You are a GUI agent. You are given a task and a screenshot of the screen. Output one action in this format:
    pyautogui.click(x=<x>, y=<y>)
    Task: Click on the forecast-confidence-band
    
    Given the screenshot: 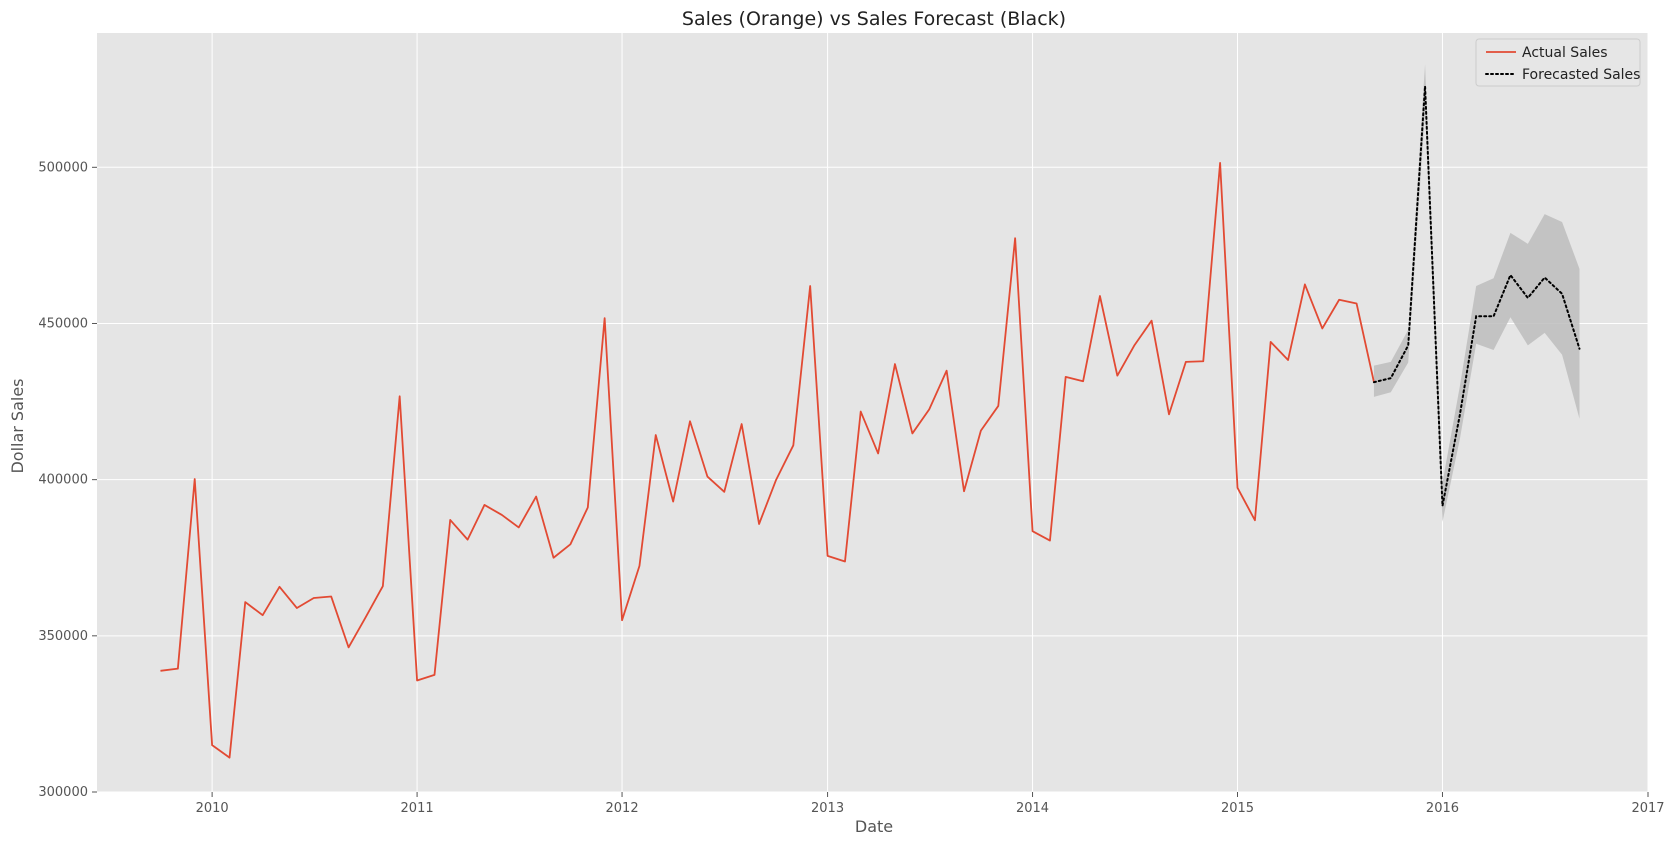 What is the action you would take?
    pyautogui.click(x=1476, y=293)
    